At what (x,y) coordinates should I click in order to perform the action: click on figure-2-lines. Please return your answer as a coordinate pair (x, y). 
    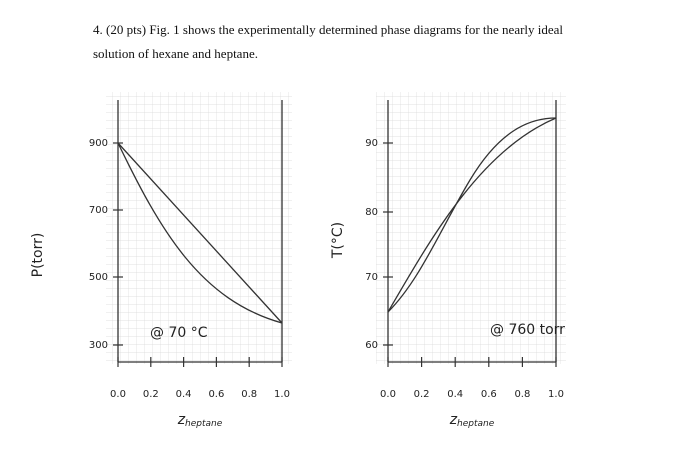
    Looking at the image, I should click on (472, 231).